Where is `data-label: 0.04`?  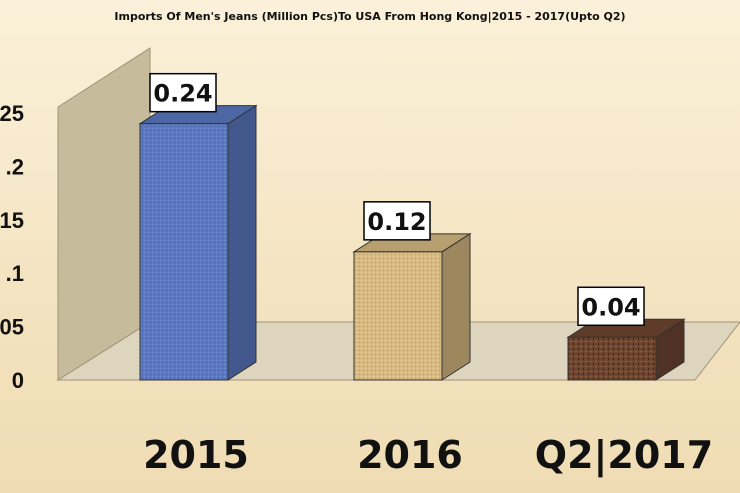 data-label: 0.04 is located at coordinates (611, 306).